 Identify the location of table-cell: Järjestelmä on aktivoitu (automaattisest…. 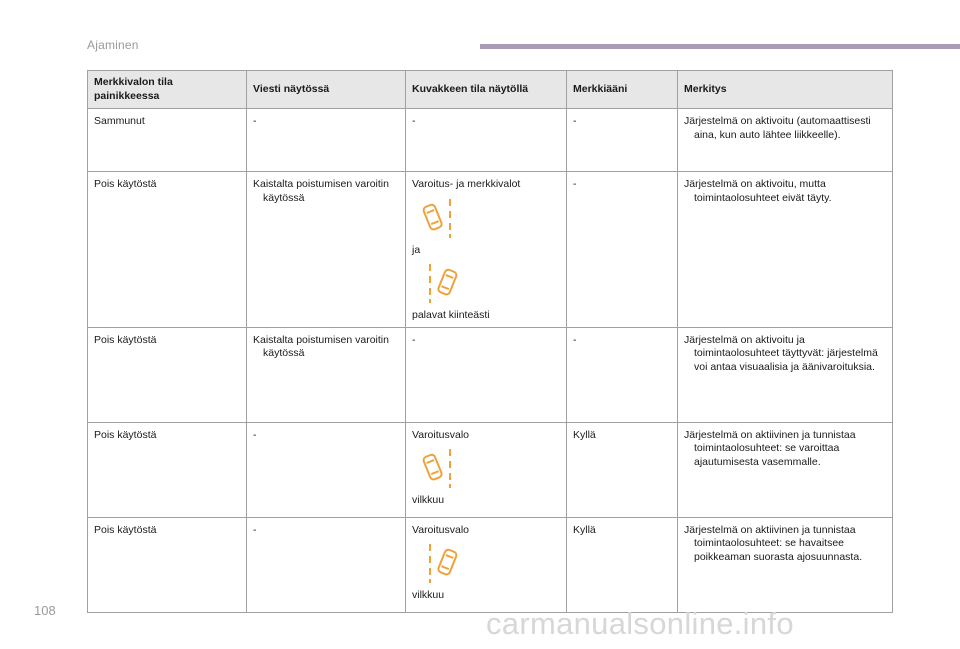
(785, 140).